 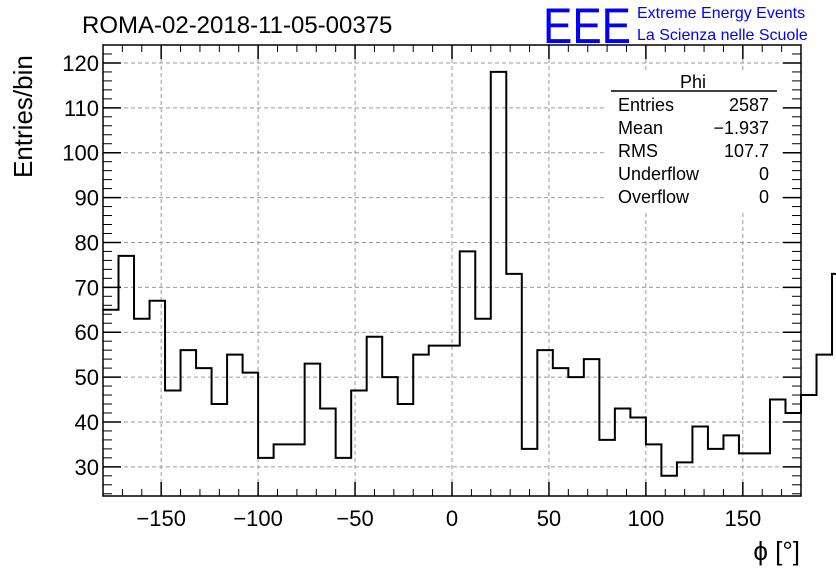 What do you see at coordinates (87, 467) in the screenshot?
I see `y-tick-label: 30` at bounding box center [87, 467].